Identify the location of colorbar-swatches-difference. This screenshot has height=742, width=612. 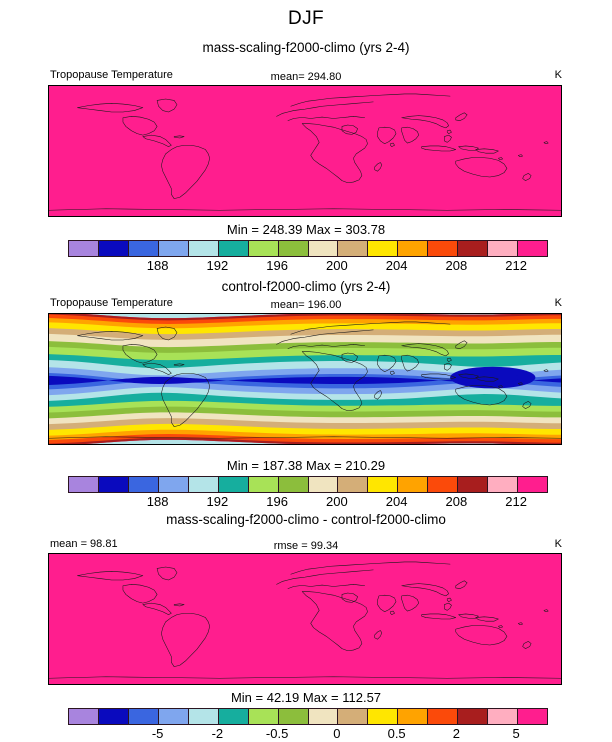
(308, 716).